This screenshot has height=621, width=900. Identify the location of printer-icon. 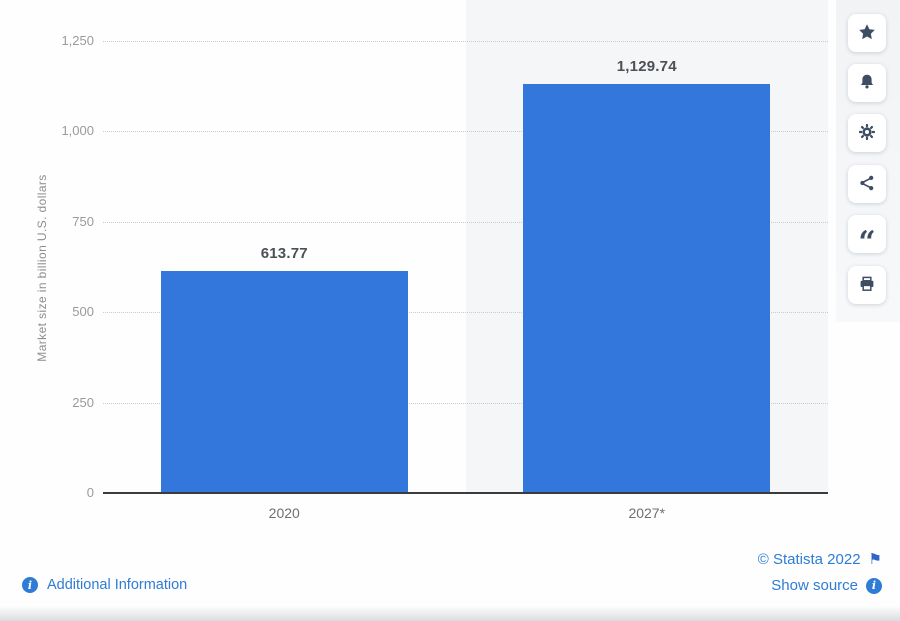
(867, 285).